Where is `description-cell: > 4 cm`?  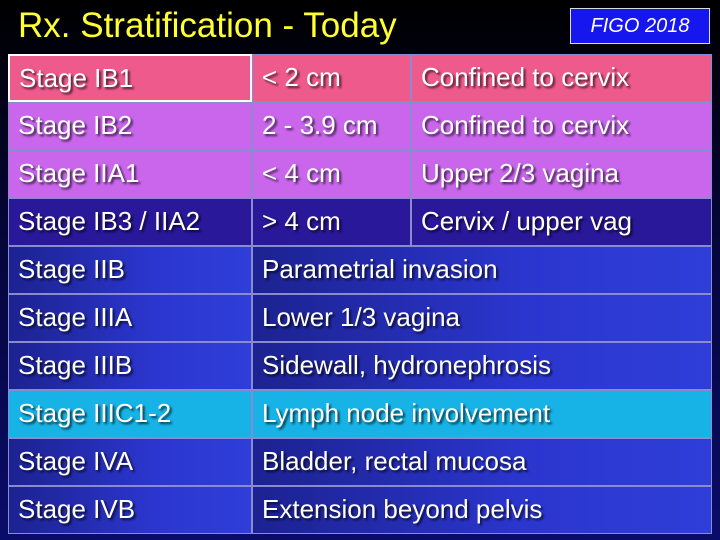 description-cell: > 4 cm is located at coordinates (331, 222).